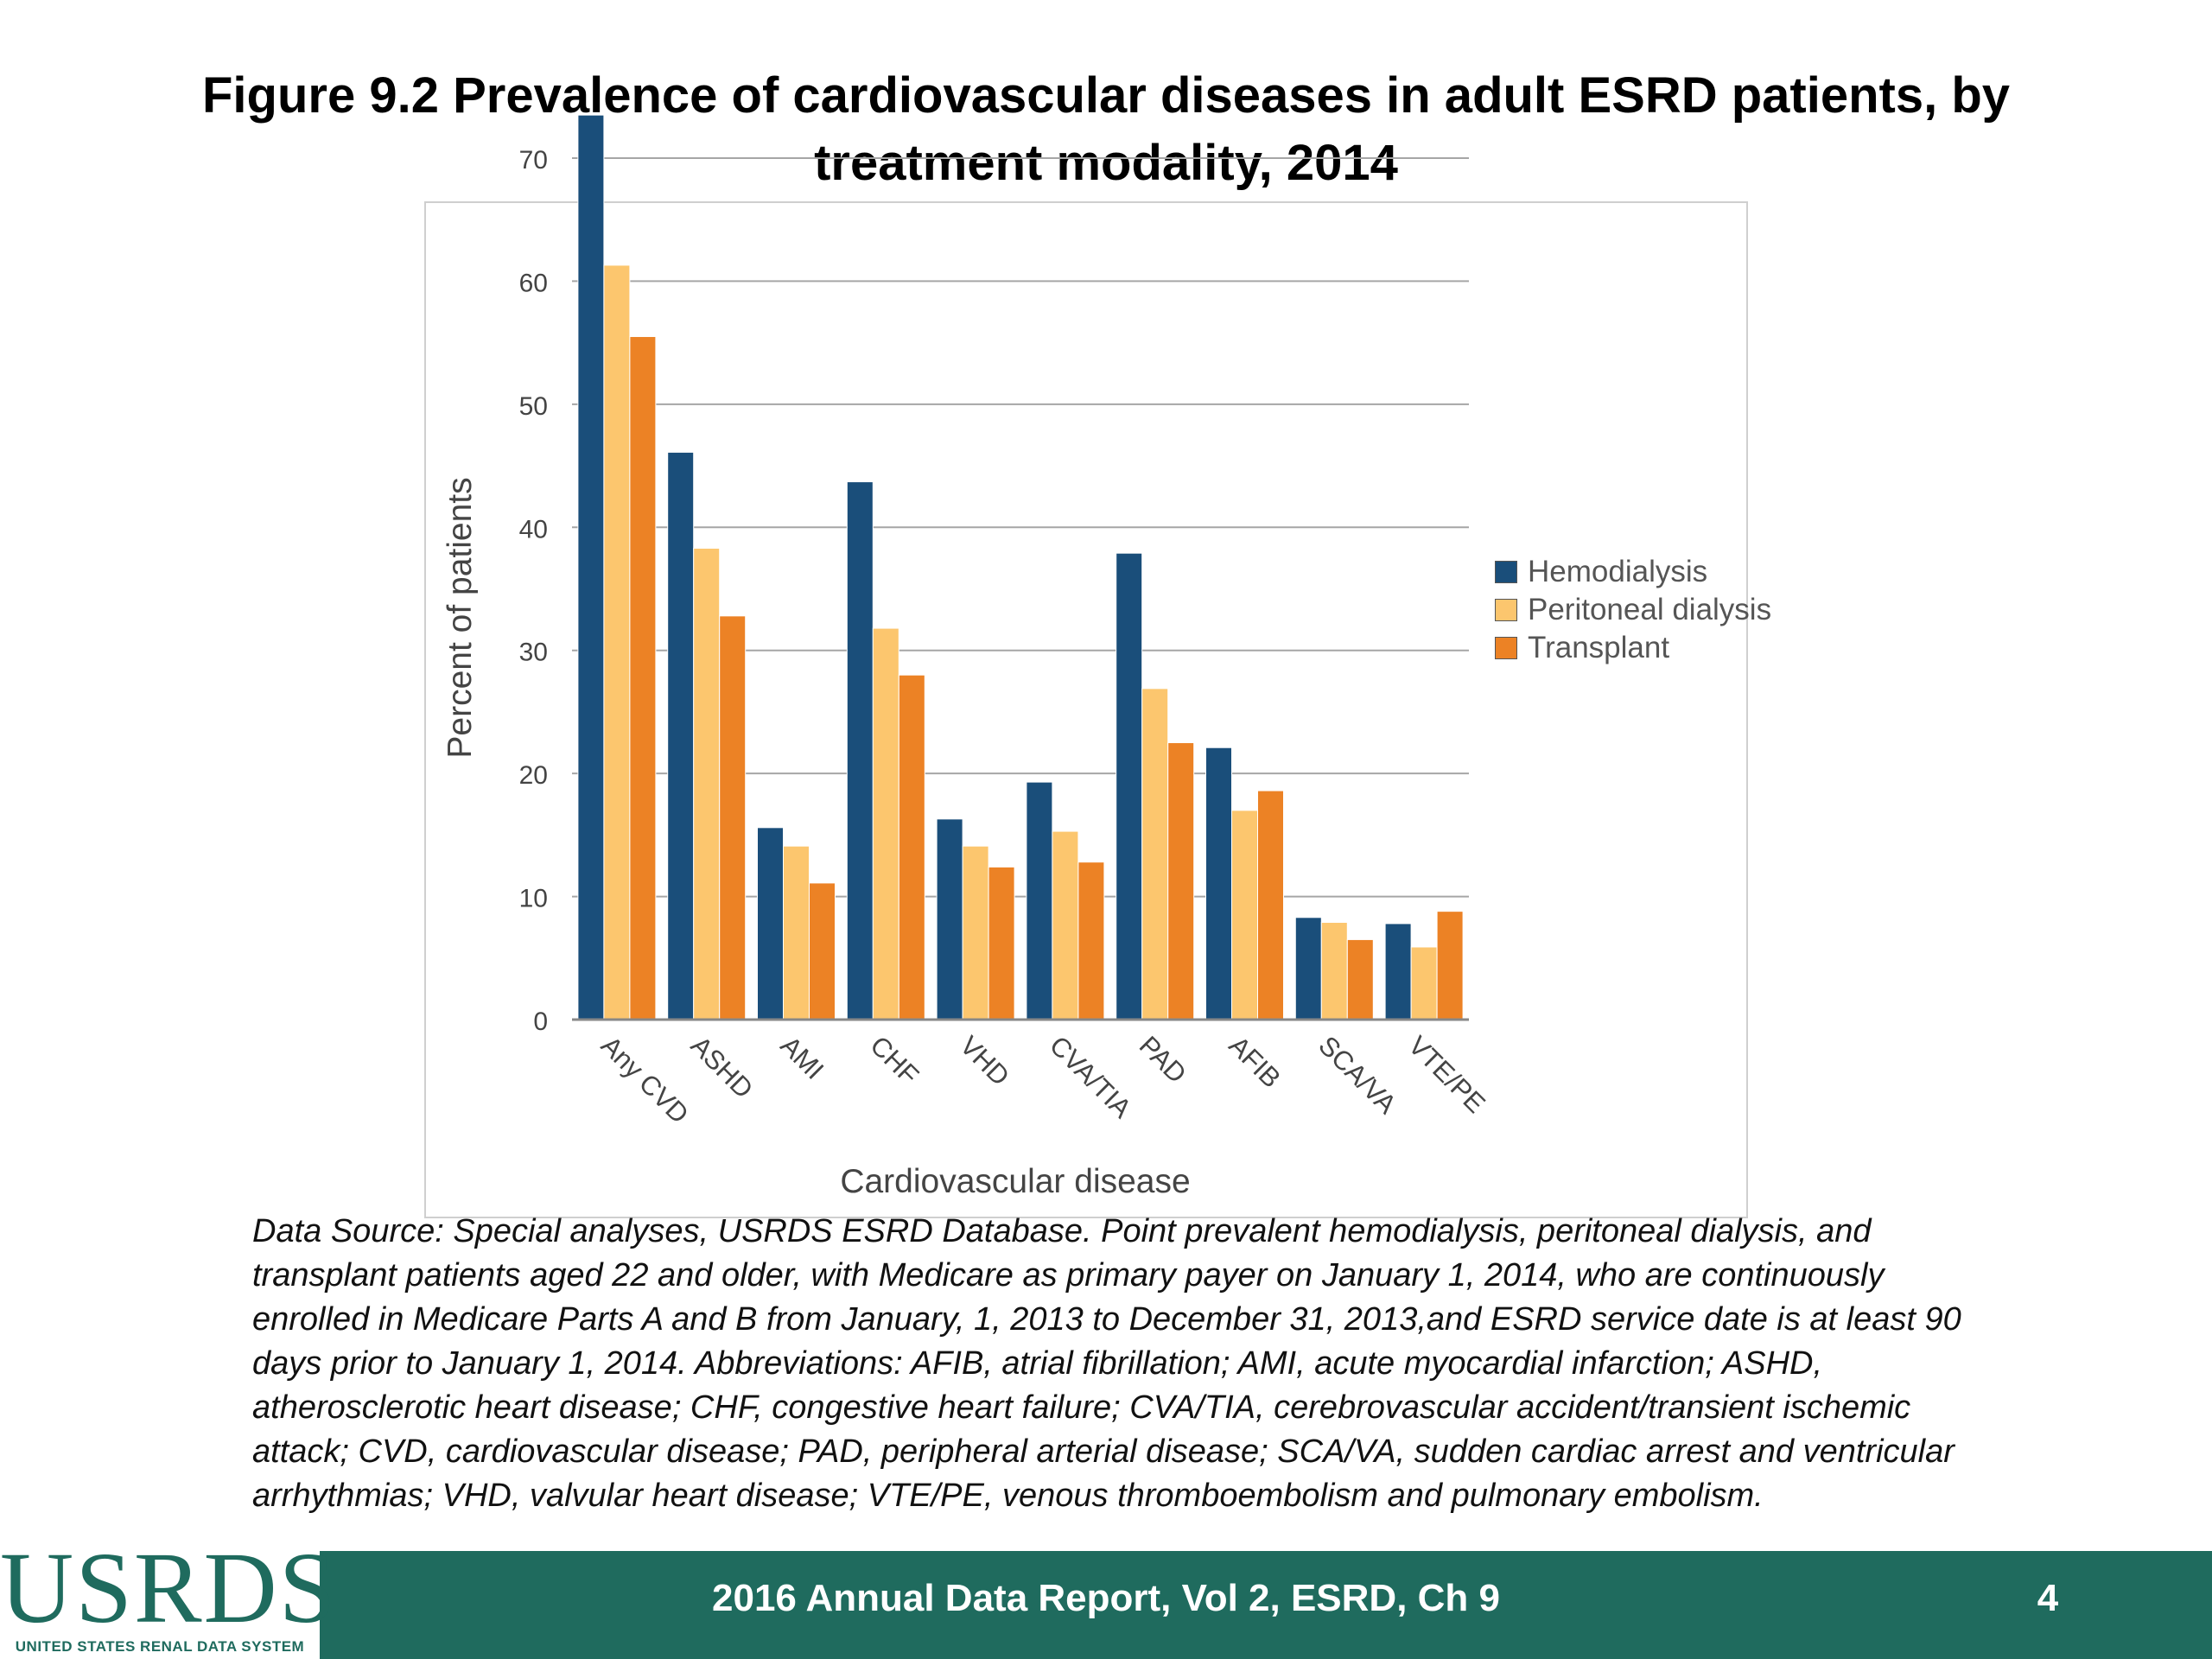 The image size is (2212, 1659). Describe the element at coordinates (1181, 881) in the screenshot. I see `bar-transplant-pad` at that location.